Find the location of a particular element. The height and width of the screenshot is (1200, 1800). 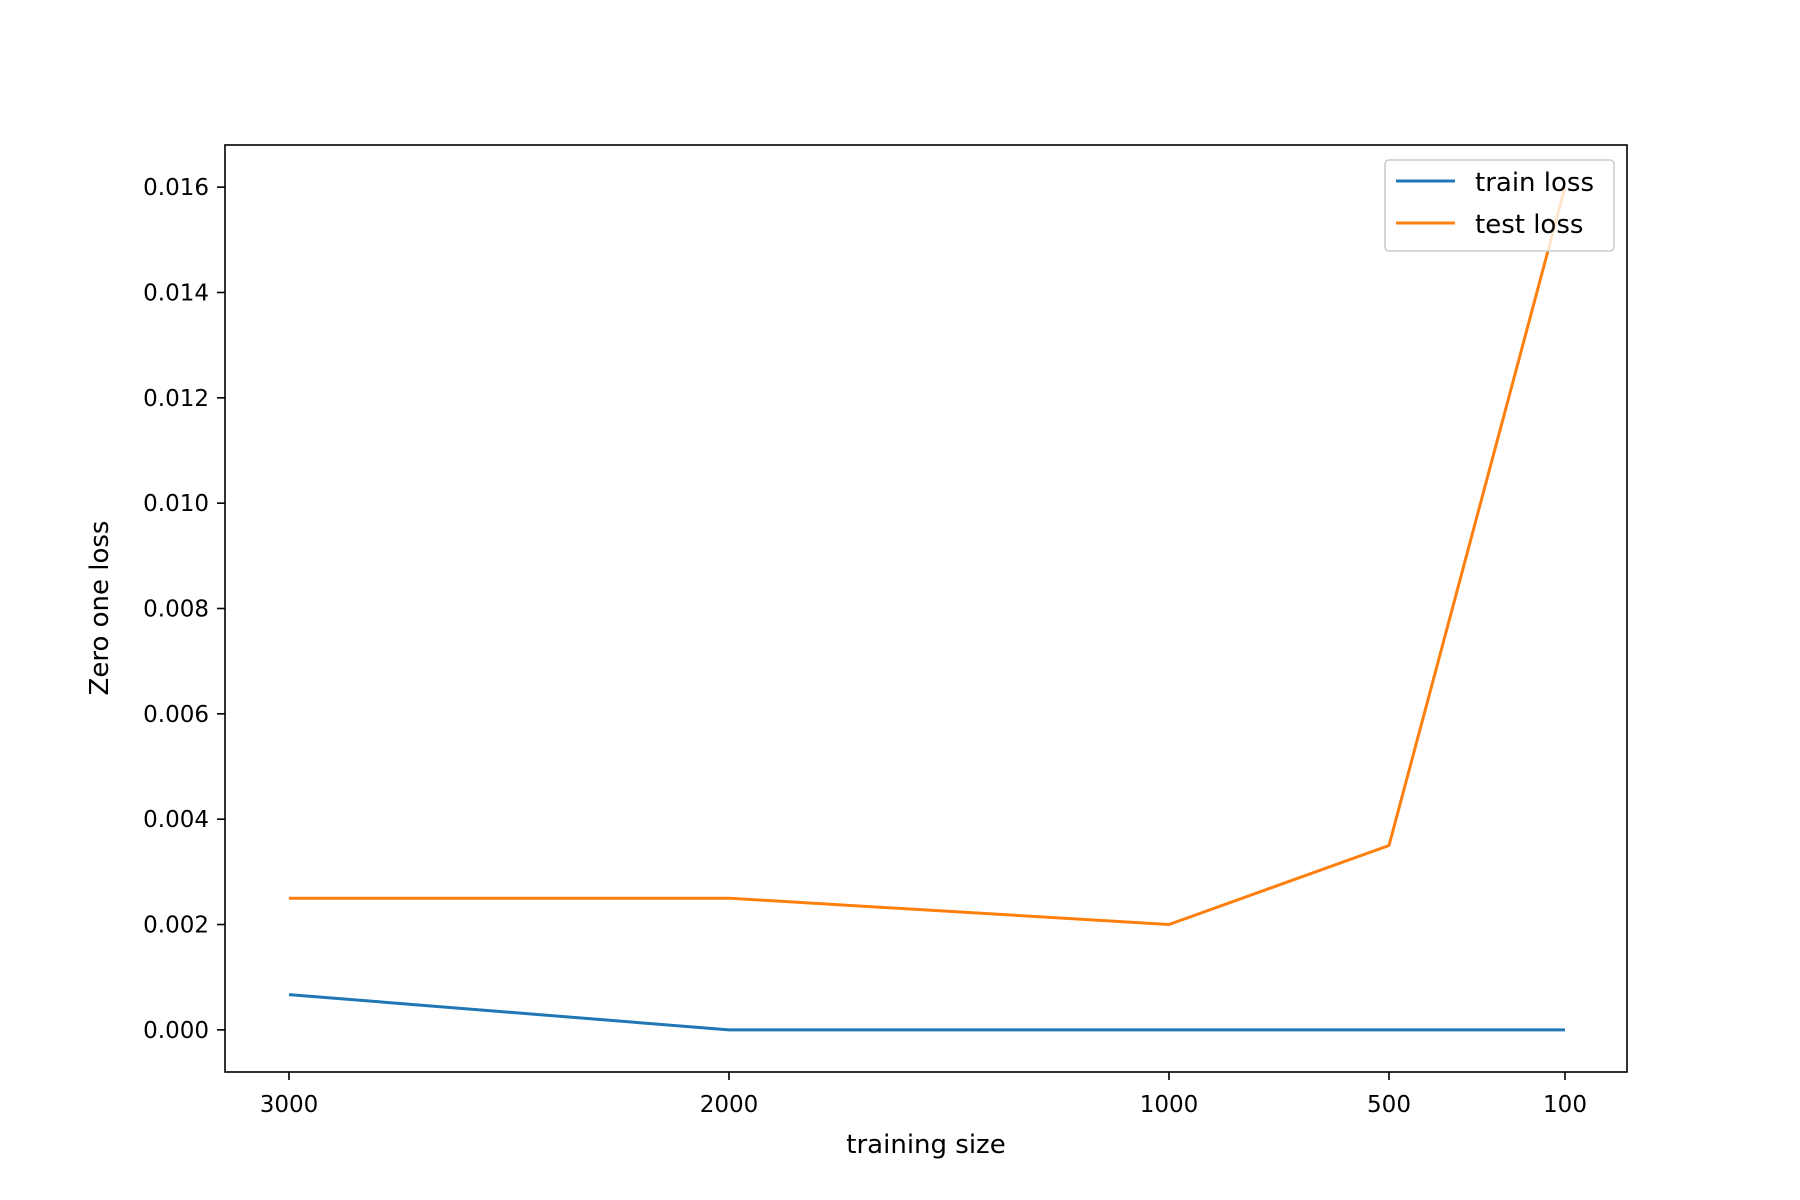

x-tick-label: 100 is located at coordinates (1565, 1105).